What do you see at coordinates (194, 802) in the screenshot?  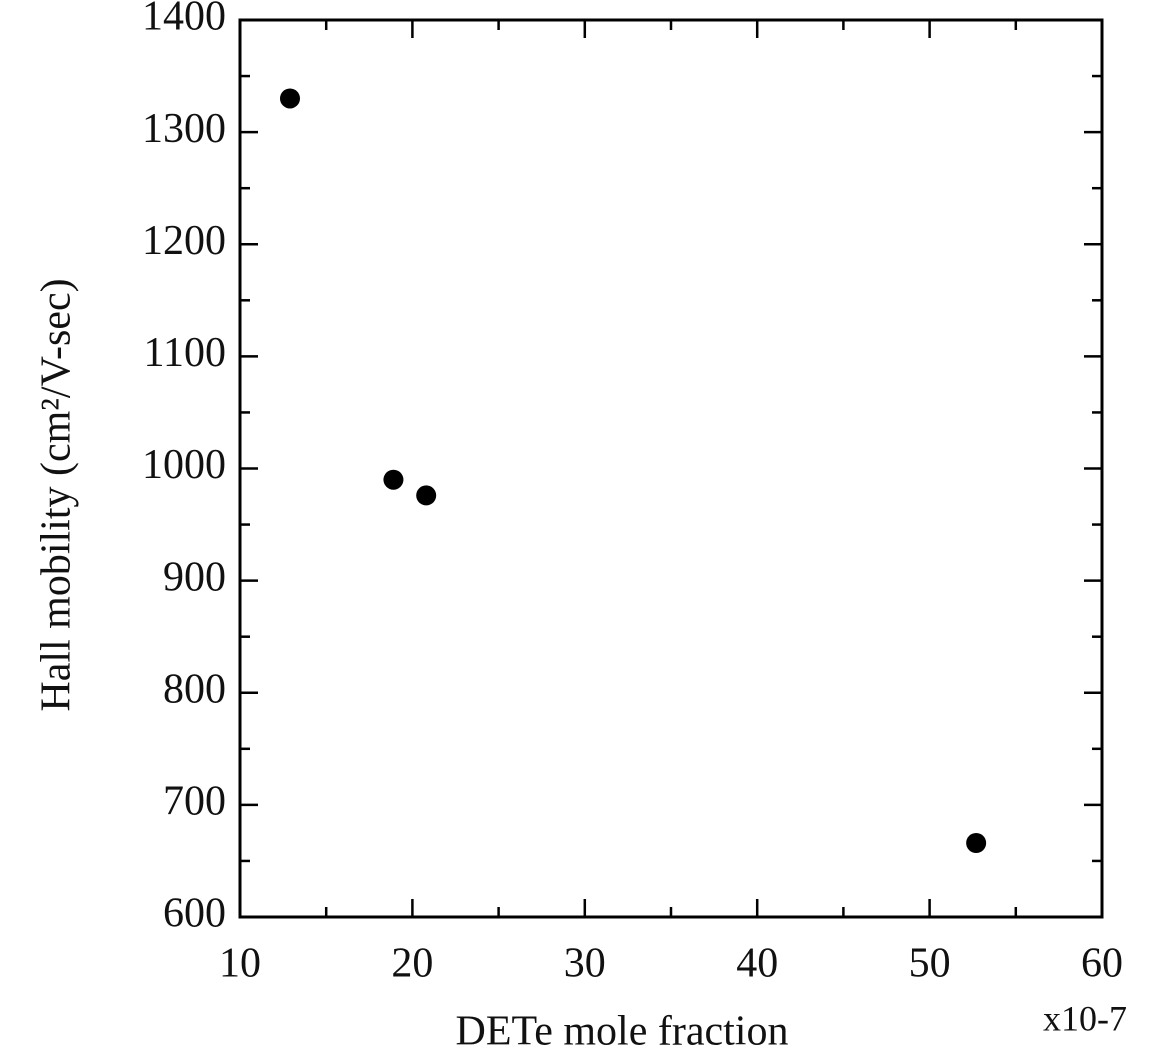 I see `y-tick-label: 700` at bounding box center [194, 802].